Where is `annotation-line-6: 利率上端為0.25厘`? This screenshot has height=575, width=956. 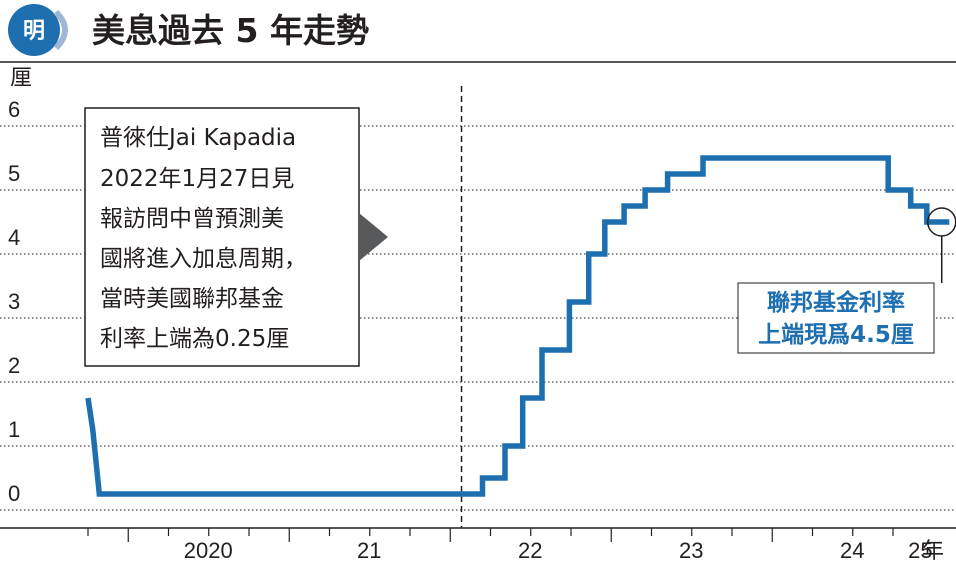 annotation-line-6: 利率上端為0.25厘 is located at coordinates (194, 339).